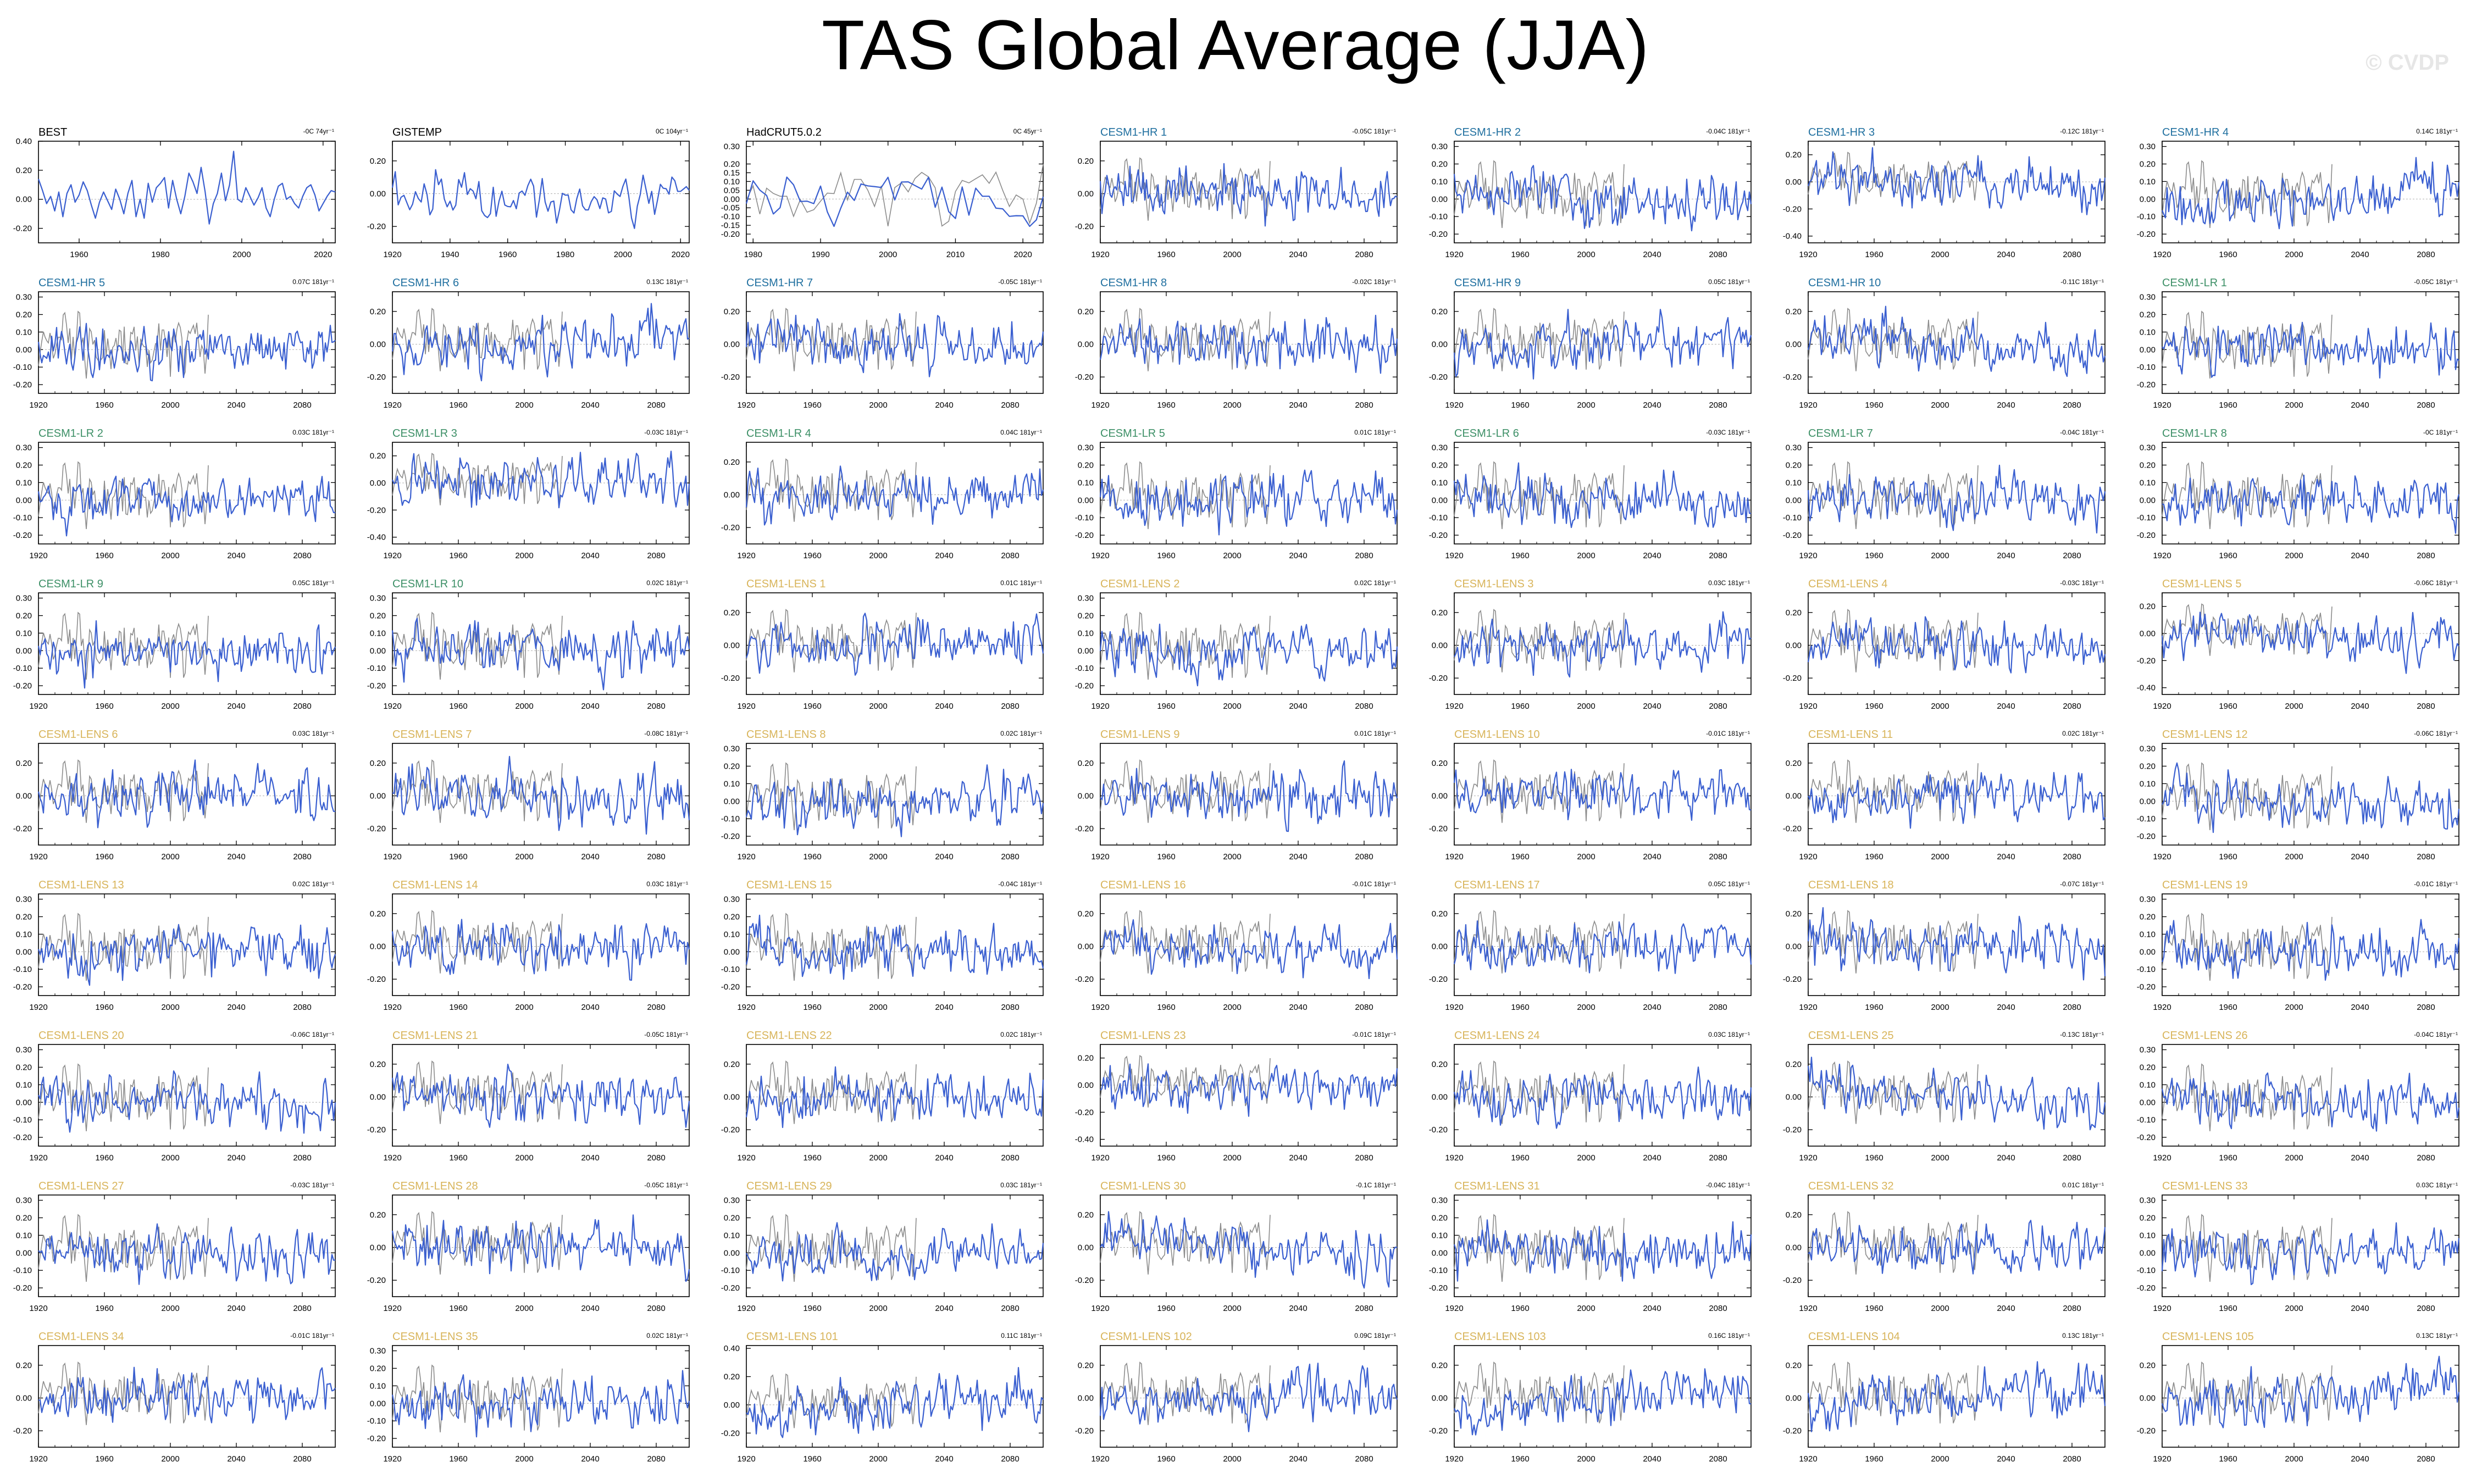 This screenshot has height=1484, width=2471. Describe the element at coordinates (435, 1186) in the screenshot. I see `panel-label: CESM1-LENS 28` at that location.